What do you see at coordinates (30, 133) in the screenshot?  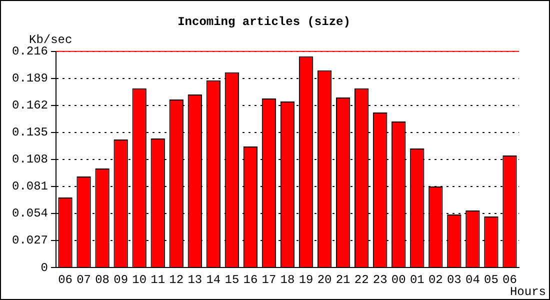 I see `y-tick-label: 0.135` at bounding box center [30, 133].